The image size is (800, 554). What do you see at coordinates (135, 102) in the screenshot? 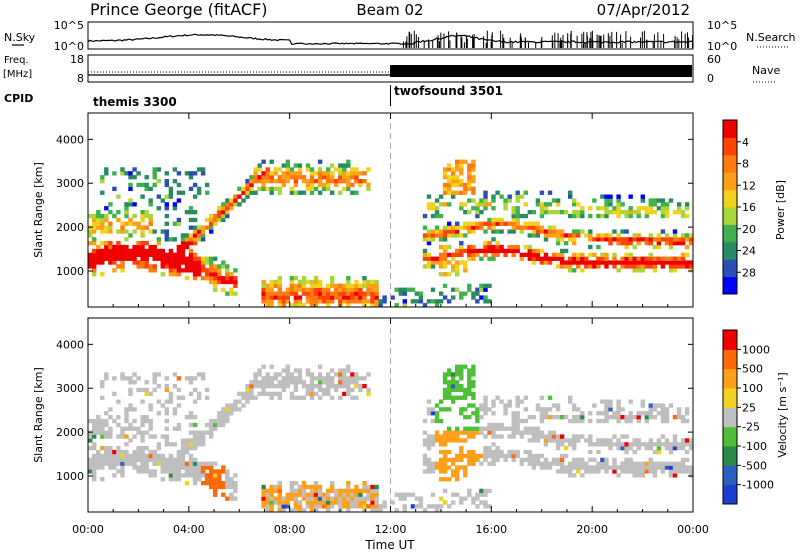
I see `cpid-segment-1: themis 3300` at bounding box center [135, 102].